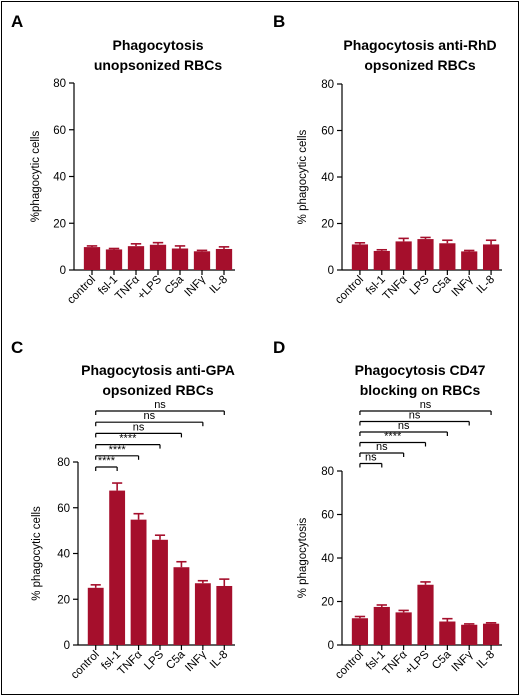 This screenshot has width=520, height=699. What do you see at coordinates (36, 177) in the screenshot?
I see `y-axis-label: %phagocytic cells` at bounding box center [36, 177].